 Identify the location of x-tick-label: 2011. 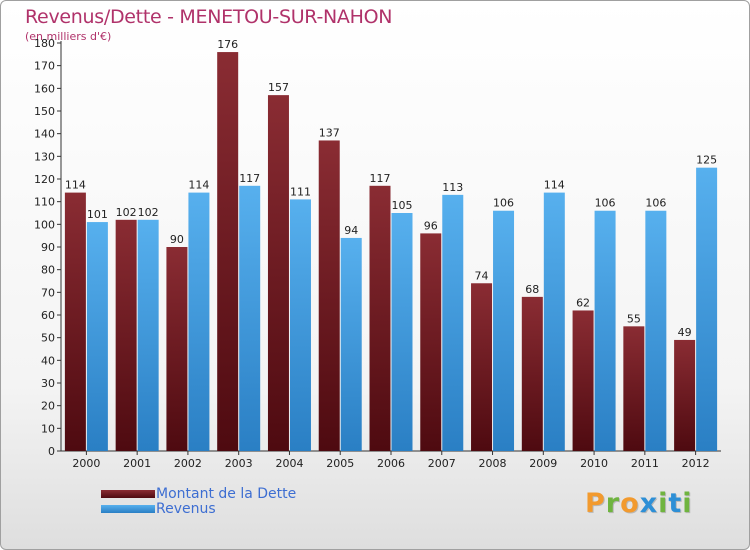
(645, 463).